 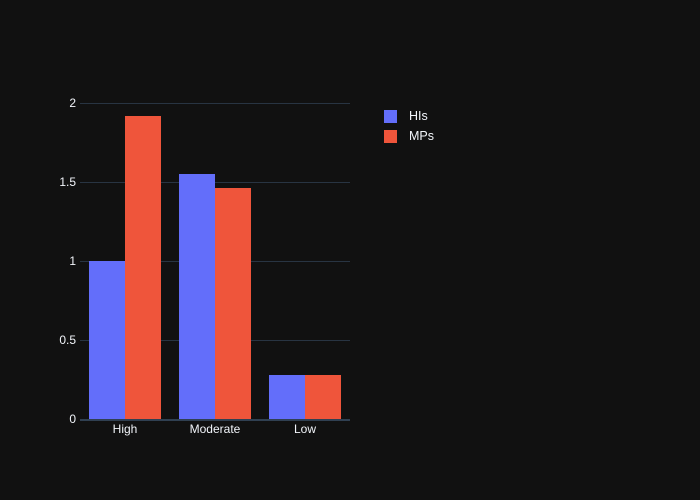 What do you see at coordinates (287, 396) in the screenshot?
I see `bar-his-low` at bounding box center [287, 396].